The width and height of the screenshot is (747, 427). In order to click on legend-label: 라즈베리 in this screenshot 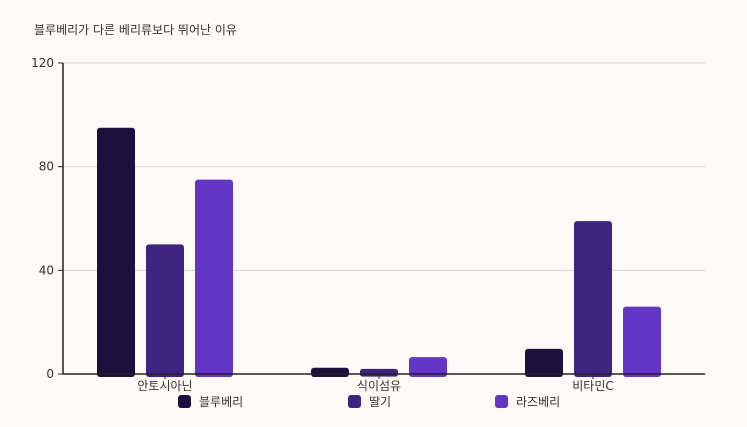, I will do `click(538, 401)`.